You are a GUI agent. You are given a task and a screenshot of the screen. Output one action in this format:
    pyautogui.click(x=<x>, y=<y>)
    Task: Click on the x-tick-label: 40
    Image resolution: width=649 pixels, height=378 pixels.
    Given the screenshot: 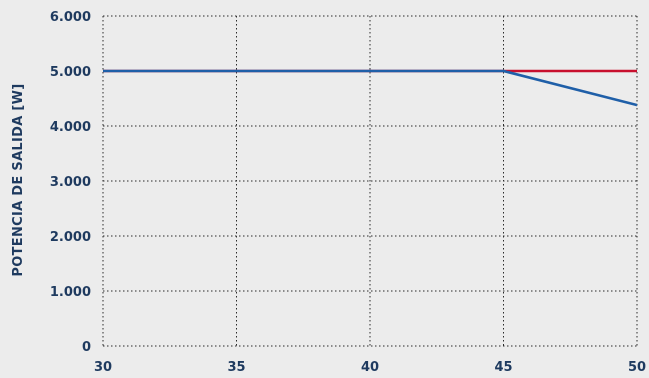 What is the action you would take?
    pyautogui.click(x=370, y=367)
    